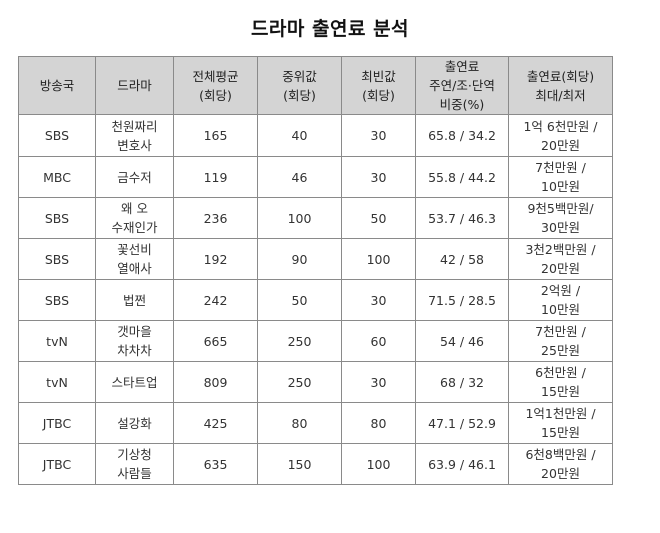 This screenshot has height=533, width=660. What do you see at coordinates (134, 300) in the screenshot?
I see `cell-drama: 법쩐` at bounding box center [134, 300].